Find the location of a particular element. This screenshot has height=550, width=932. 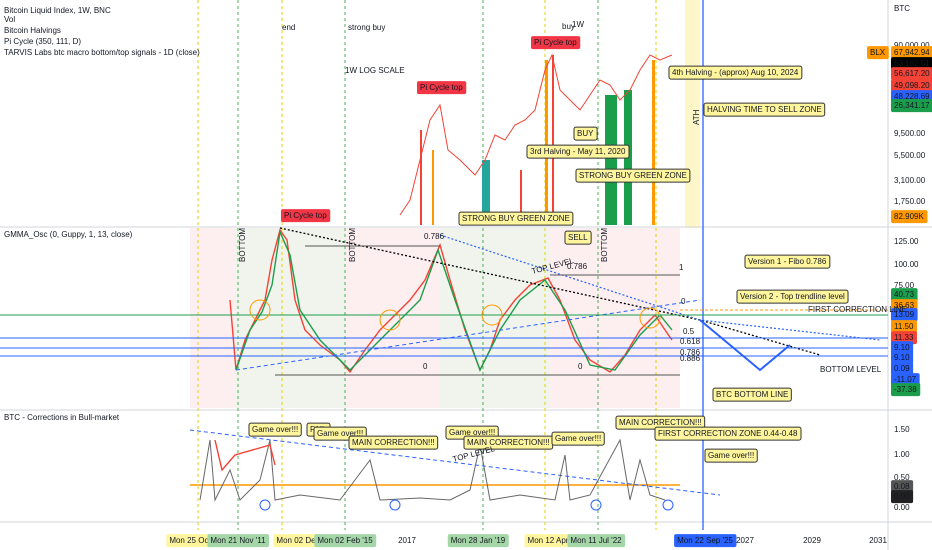

axis-label: 40.73 is located at coordinates (904, 295).